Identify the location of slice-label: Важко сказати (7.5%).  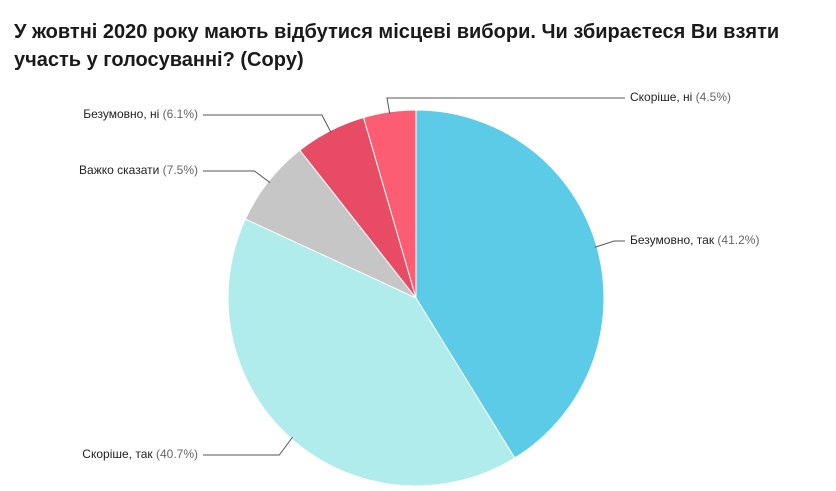
(138, 170).